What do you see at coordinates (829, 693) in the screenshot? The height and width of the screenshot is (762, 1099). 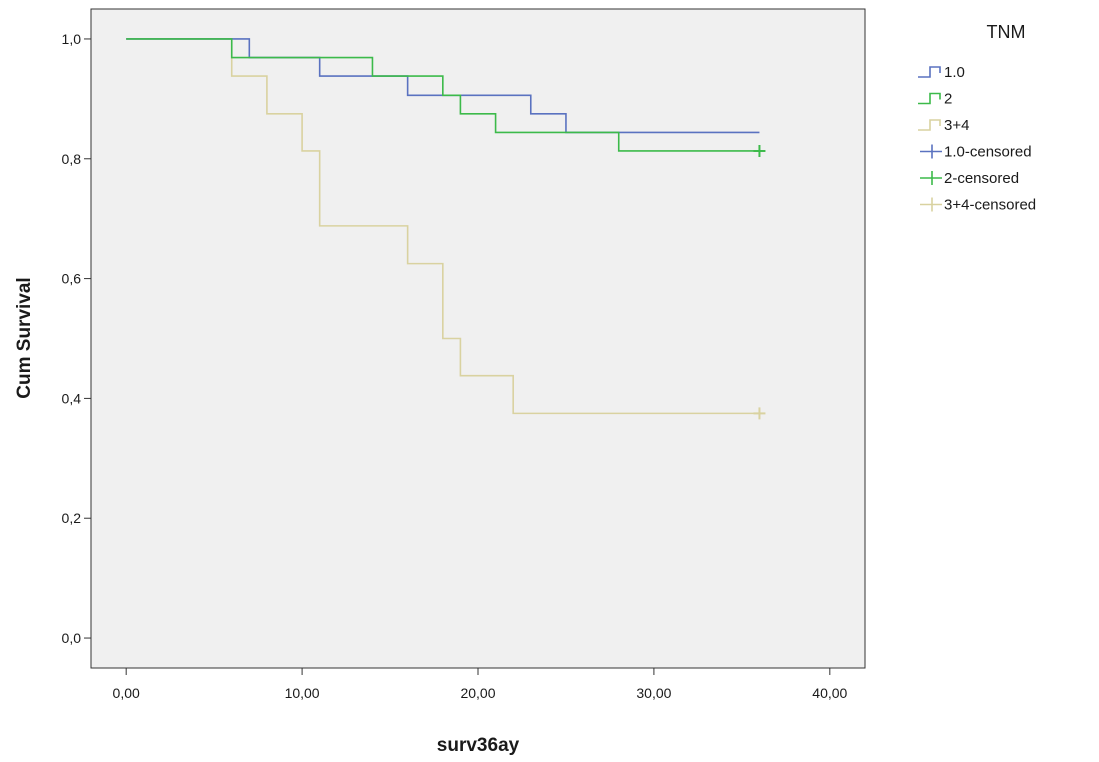 I see `x-tick-label: 40,00` at bounding box center [829, 693].